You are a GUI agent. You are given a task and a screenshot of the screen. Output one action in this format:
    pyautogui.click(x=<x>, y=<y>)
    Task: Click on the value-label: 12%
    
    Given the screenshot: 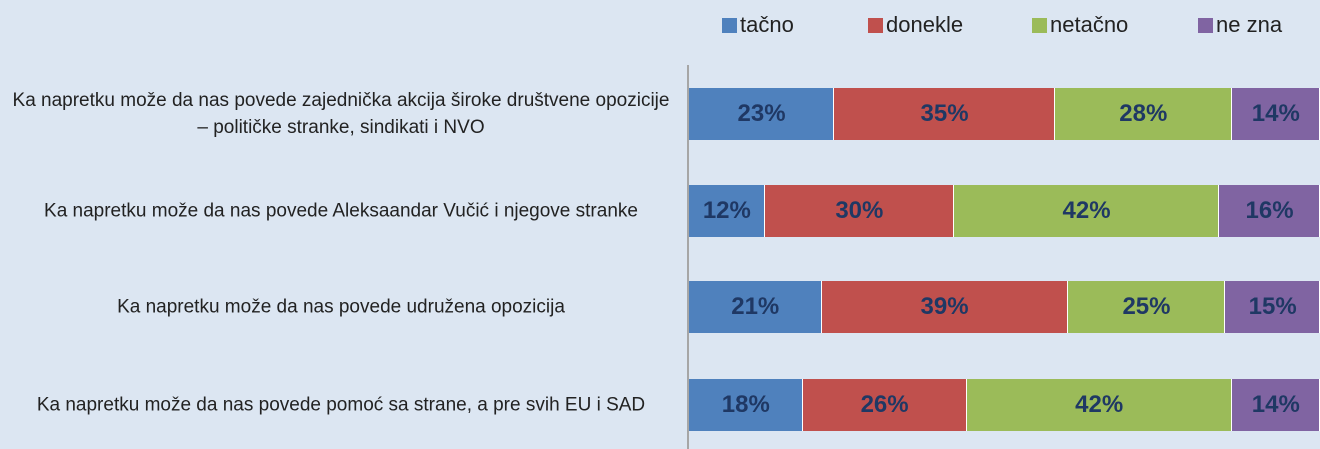 What is the action you would take?
    pyautogui.click(x=726, y=210)
    